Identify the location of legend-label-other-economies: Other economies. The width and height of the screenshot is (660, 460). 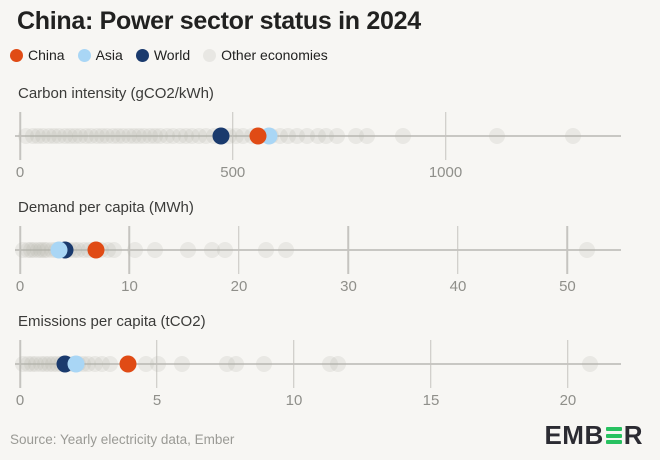
(274, 55).